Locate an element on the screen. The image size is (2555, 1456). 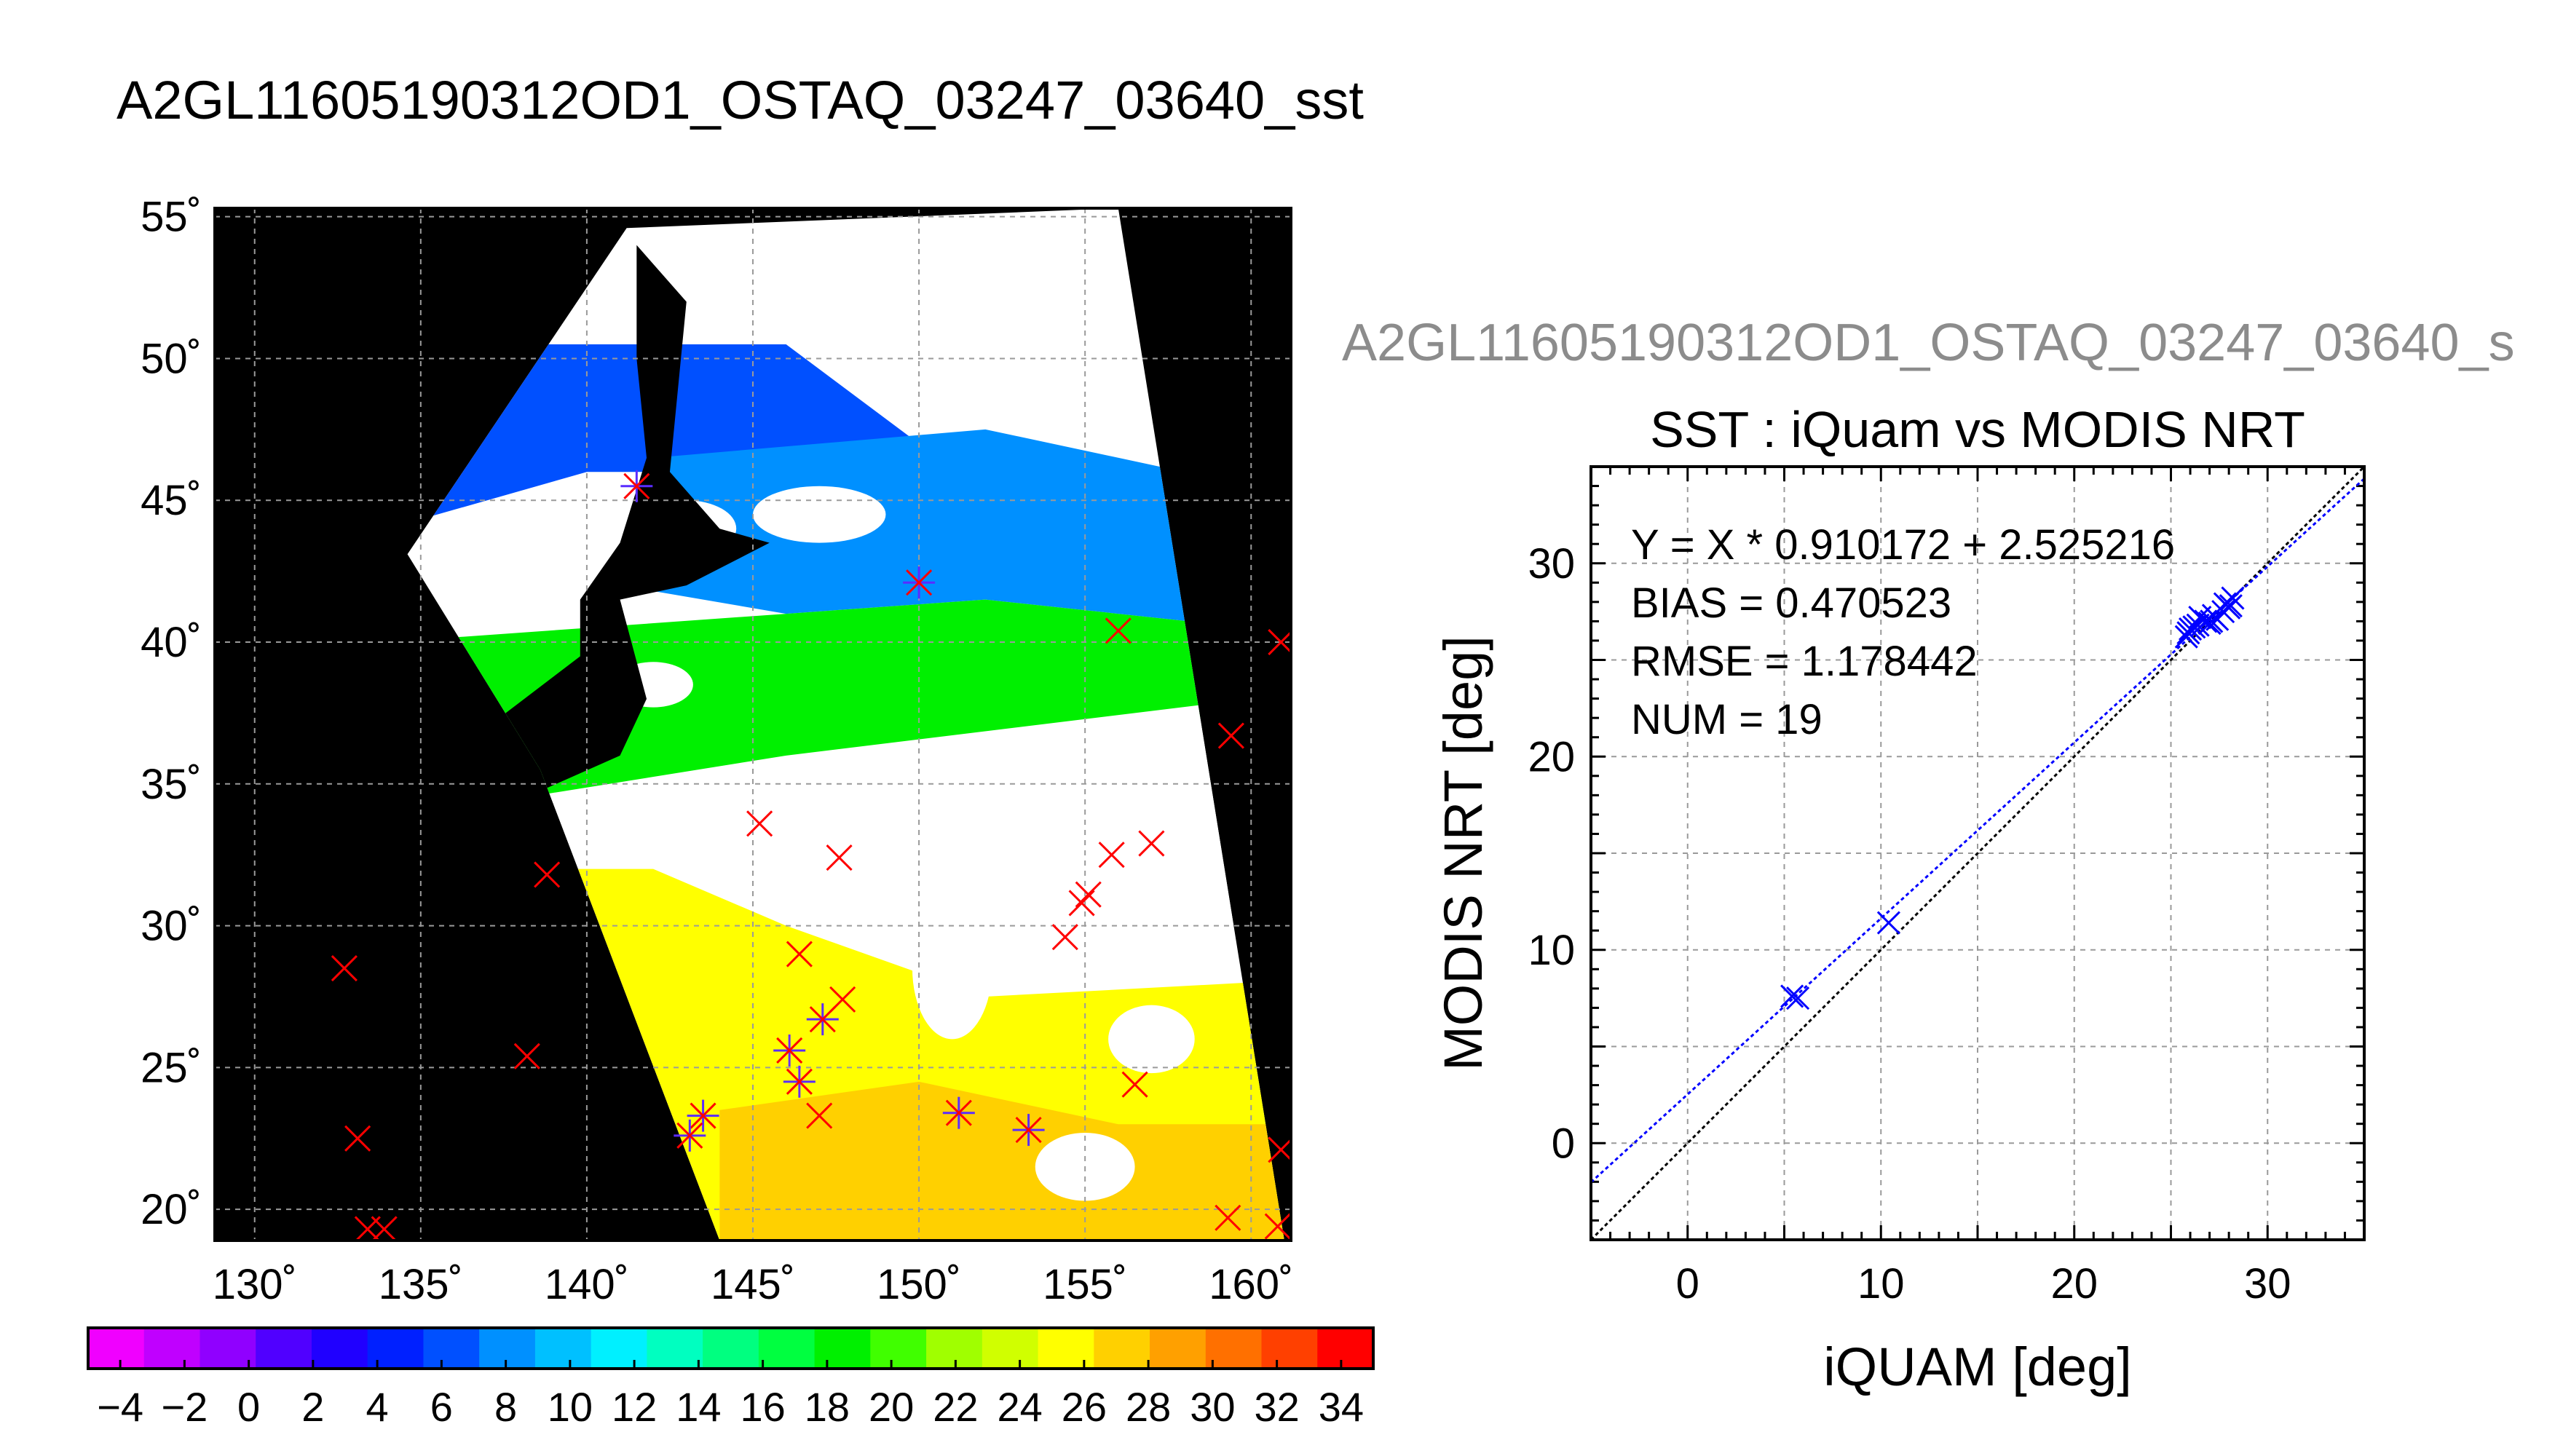
map-ytick-label: 40˚ is located at coordinates (171, 642).